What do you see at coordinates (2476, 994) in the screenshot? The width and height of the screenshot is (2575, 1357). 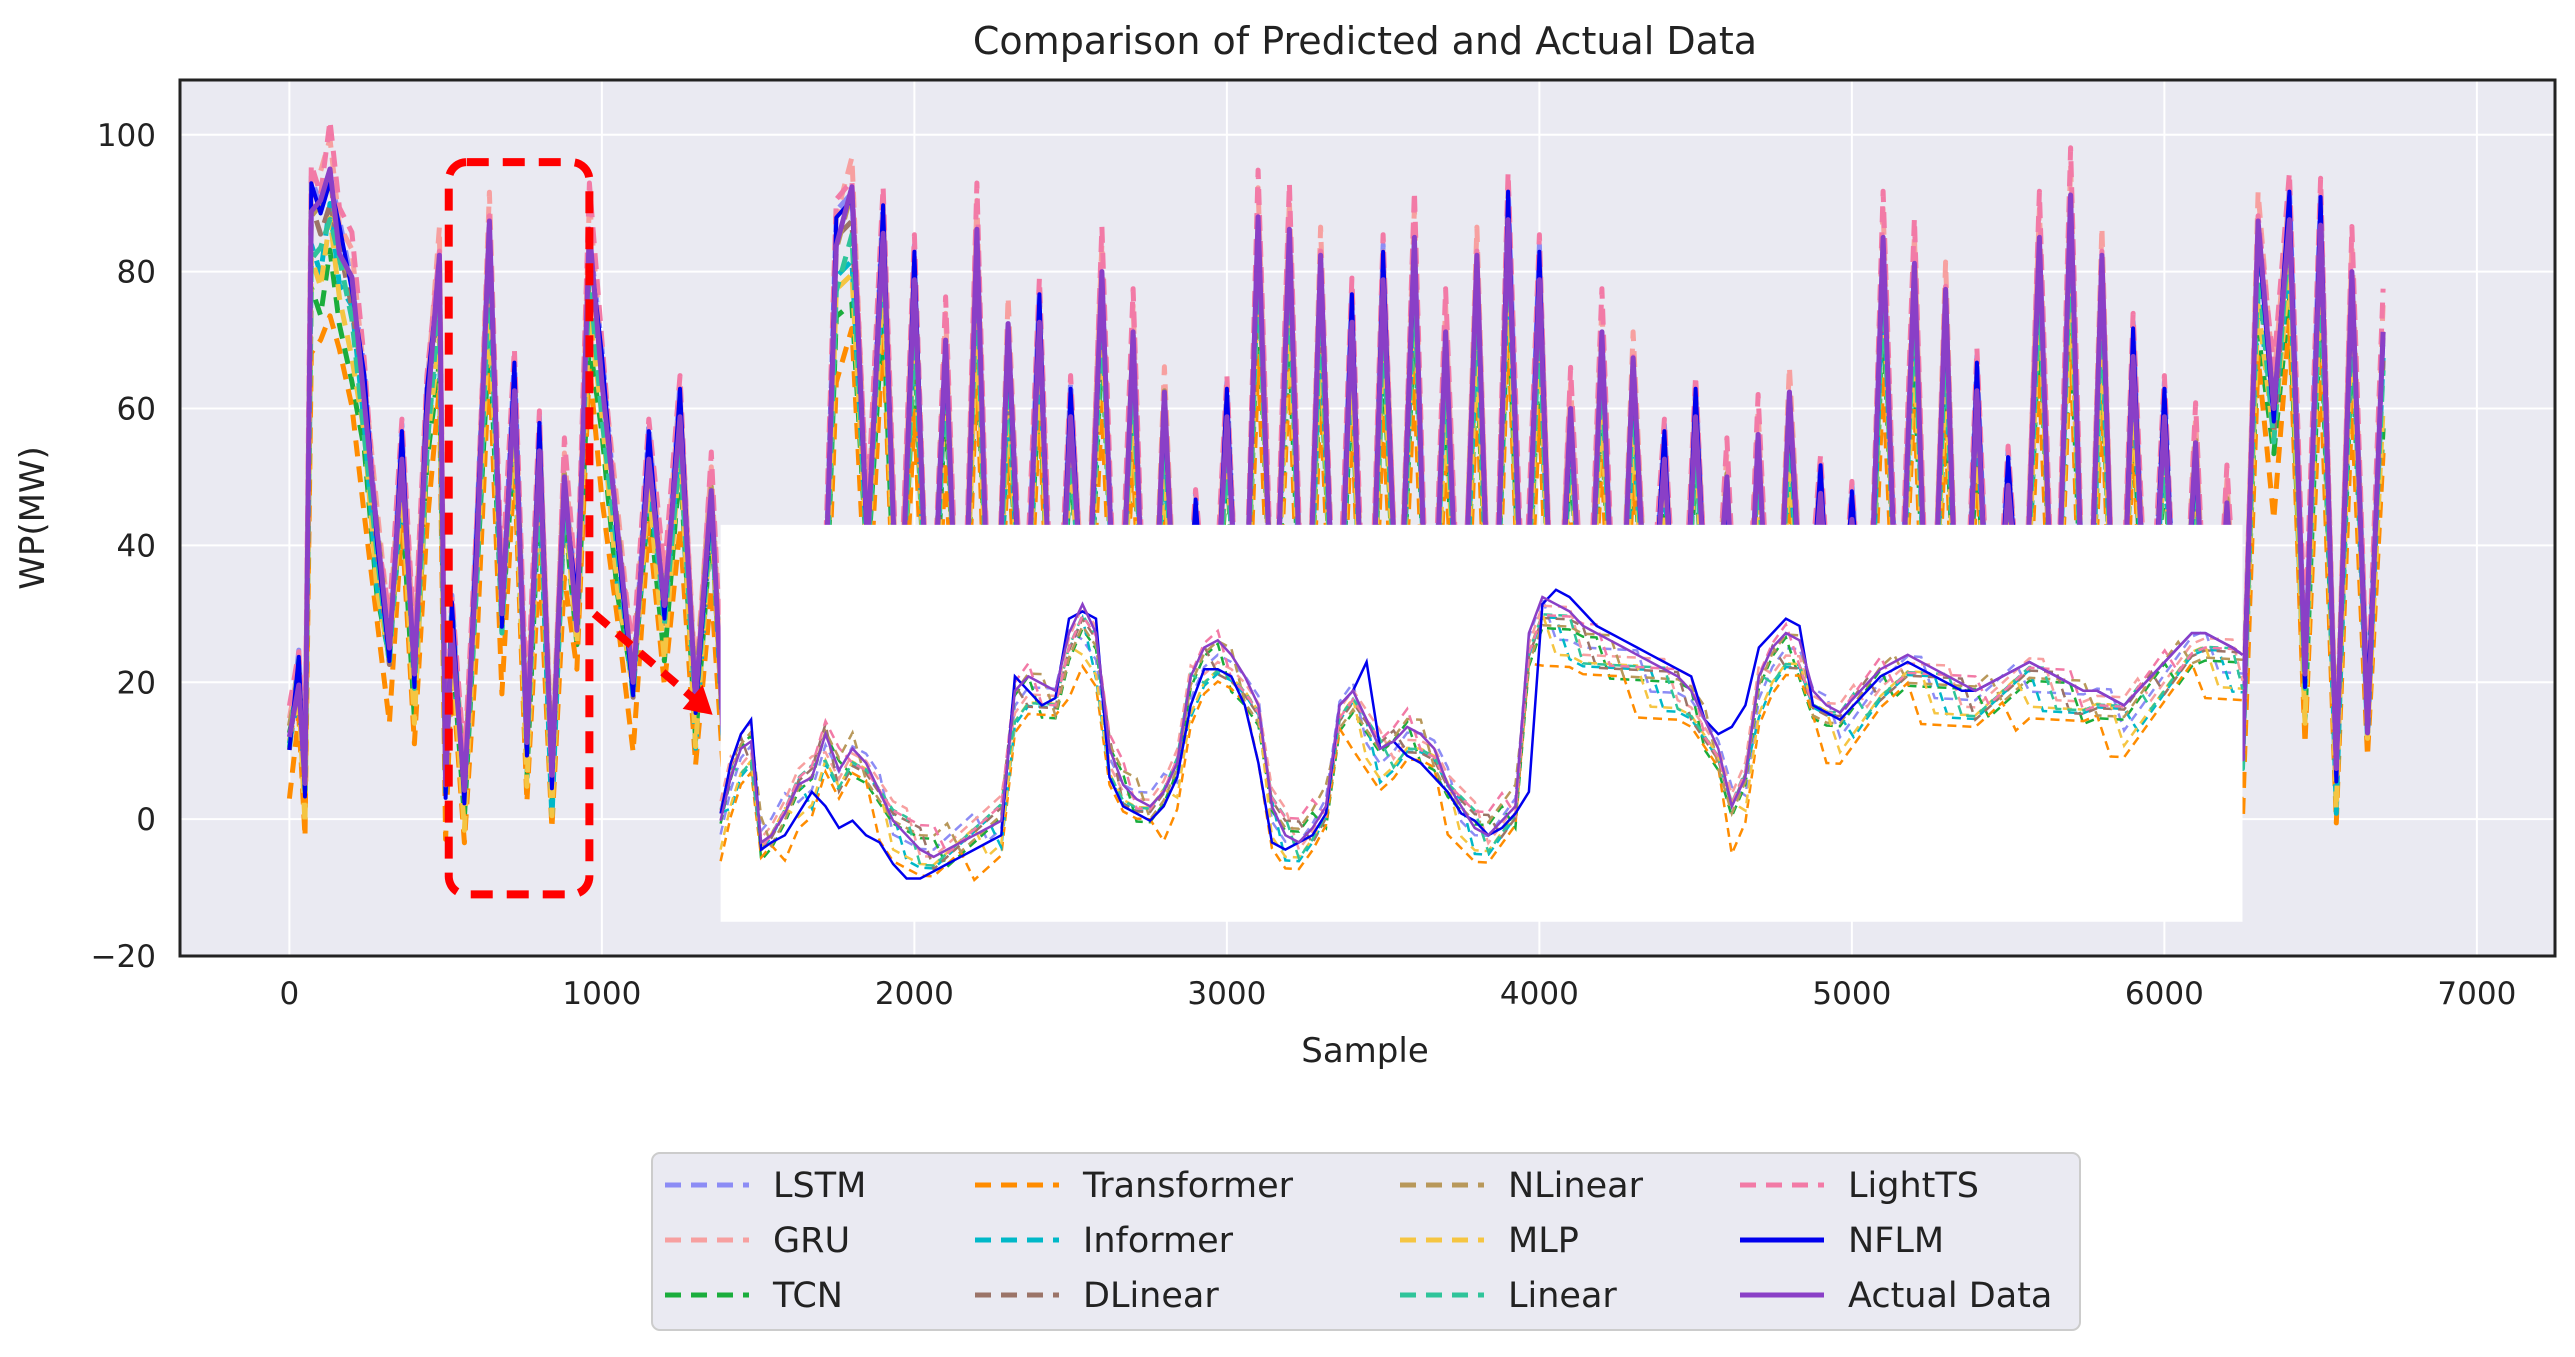 I see `x-tick-label: 7000` at bounding box center [2476, 994].